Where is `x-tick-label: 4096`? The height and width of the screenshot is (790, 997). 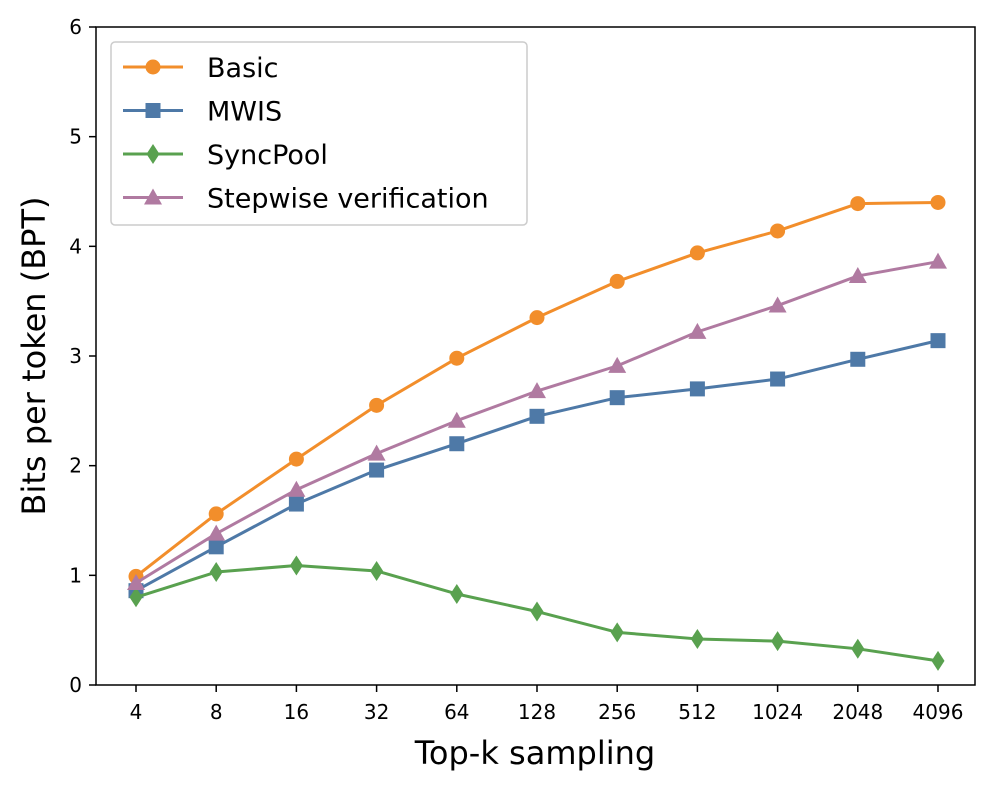 x-tick-label: 4096 is located at coordinates (938, 712).